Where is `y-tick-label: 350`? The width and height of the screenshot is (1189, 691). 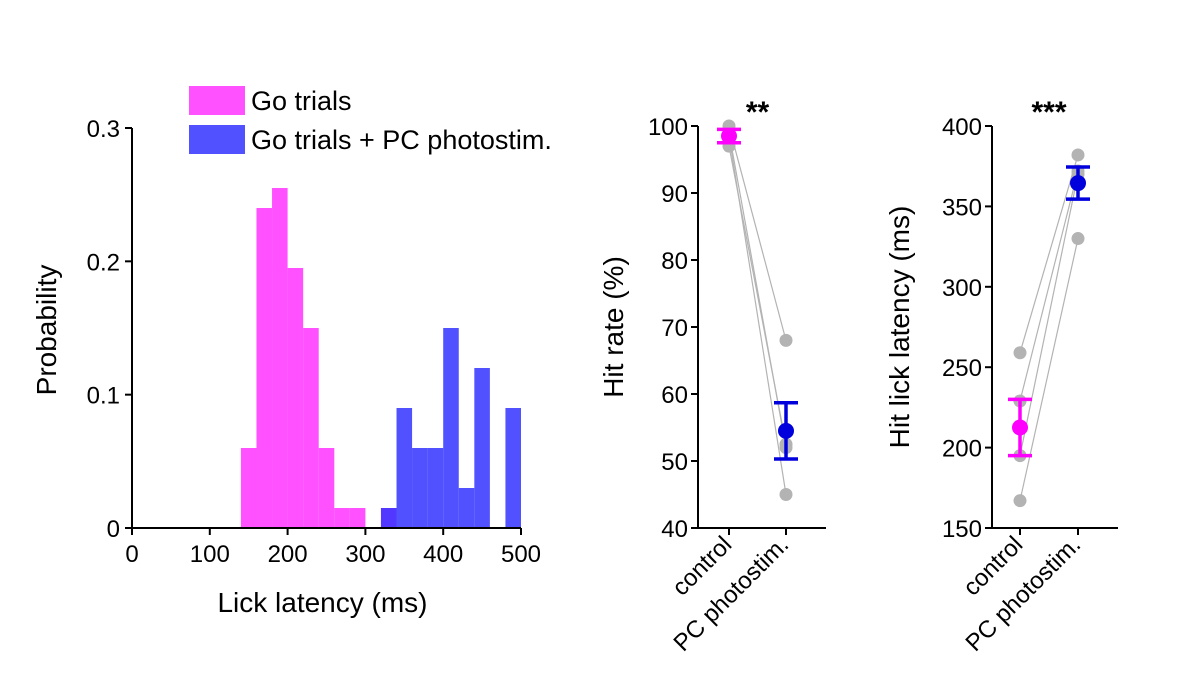 y-tick-label: 350 is located at coordinates (962, 207).